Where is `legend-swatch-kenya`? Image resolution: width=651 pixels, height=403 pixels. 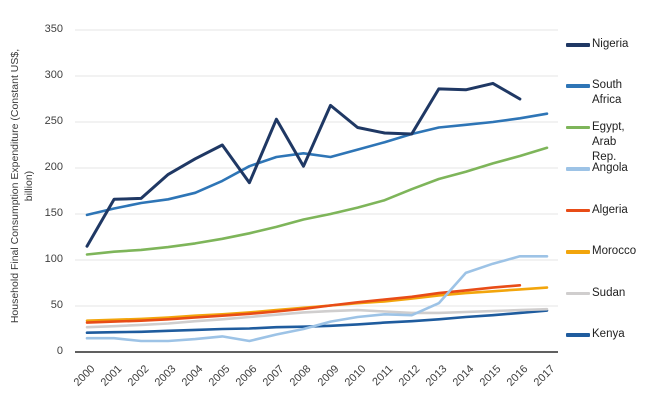
legend-swatch-kenya is located at coordinates (578, 335).